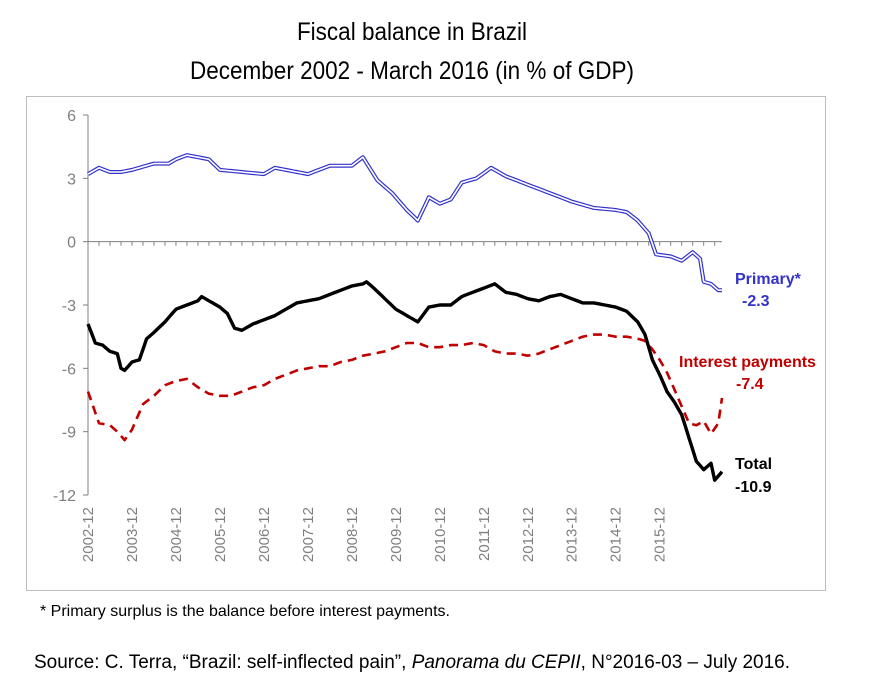 The height and width of the screenshot is (687, 876). What do you see at coordinates (308, 534) in the screenshot?
I see `x-tick-label: 2007-12` at bounding box center [308, 534].